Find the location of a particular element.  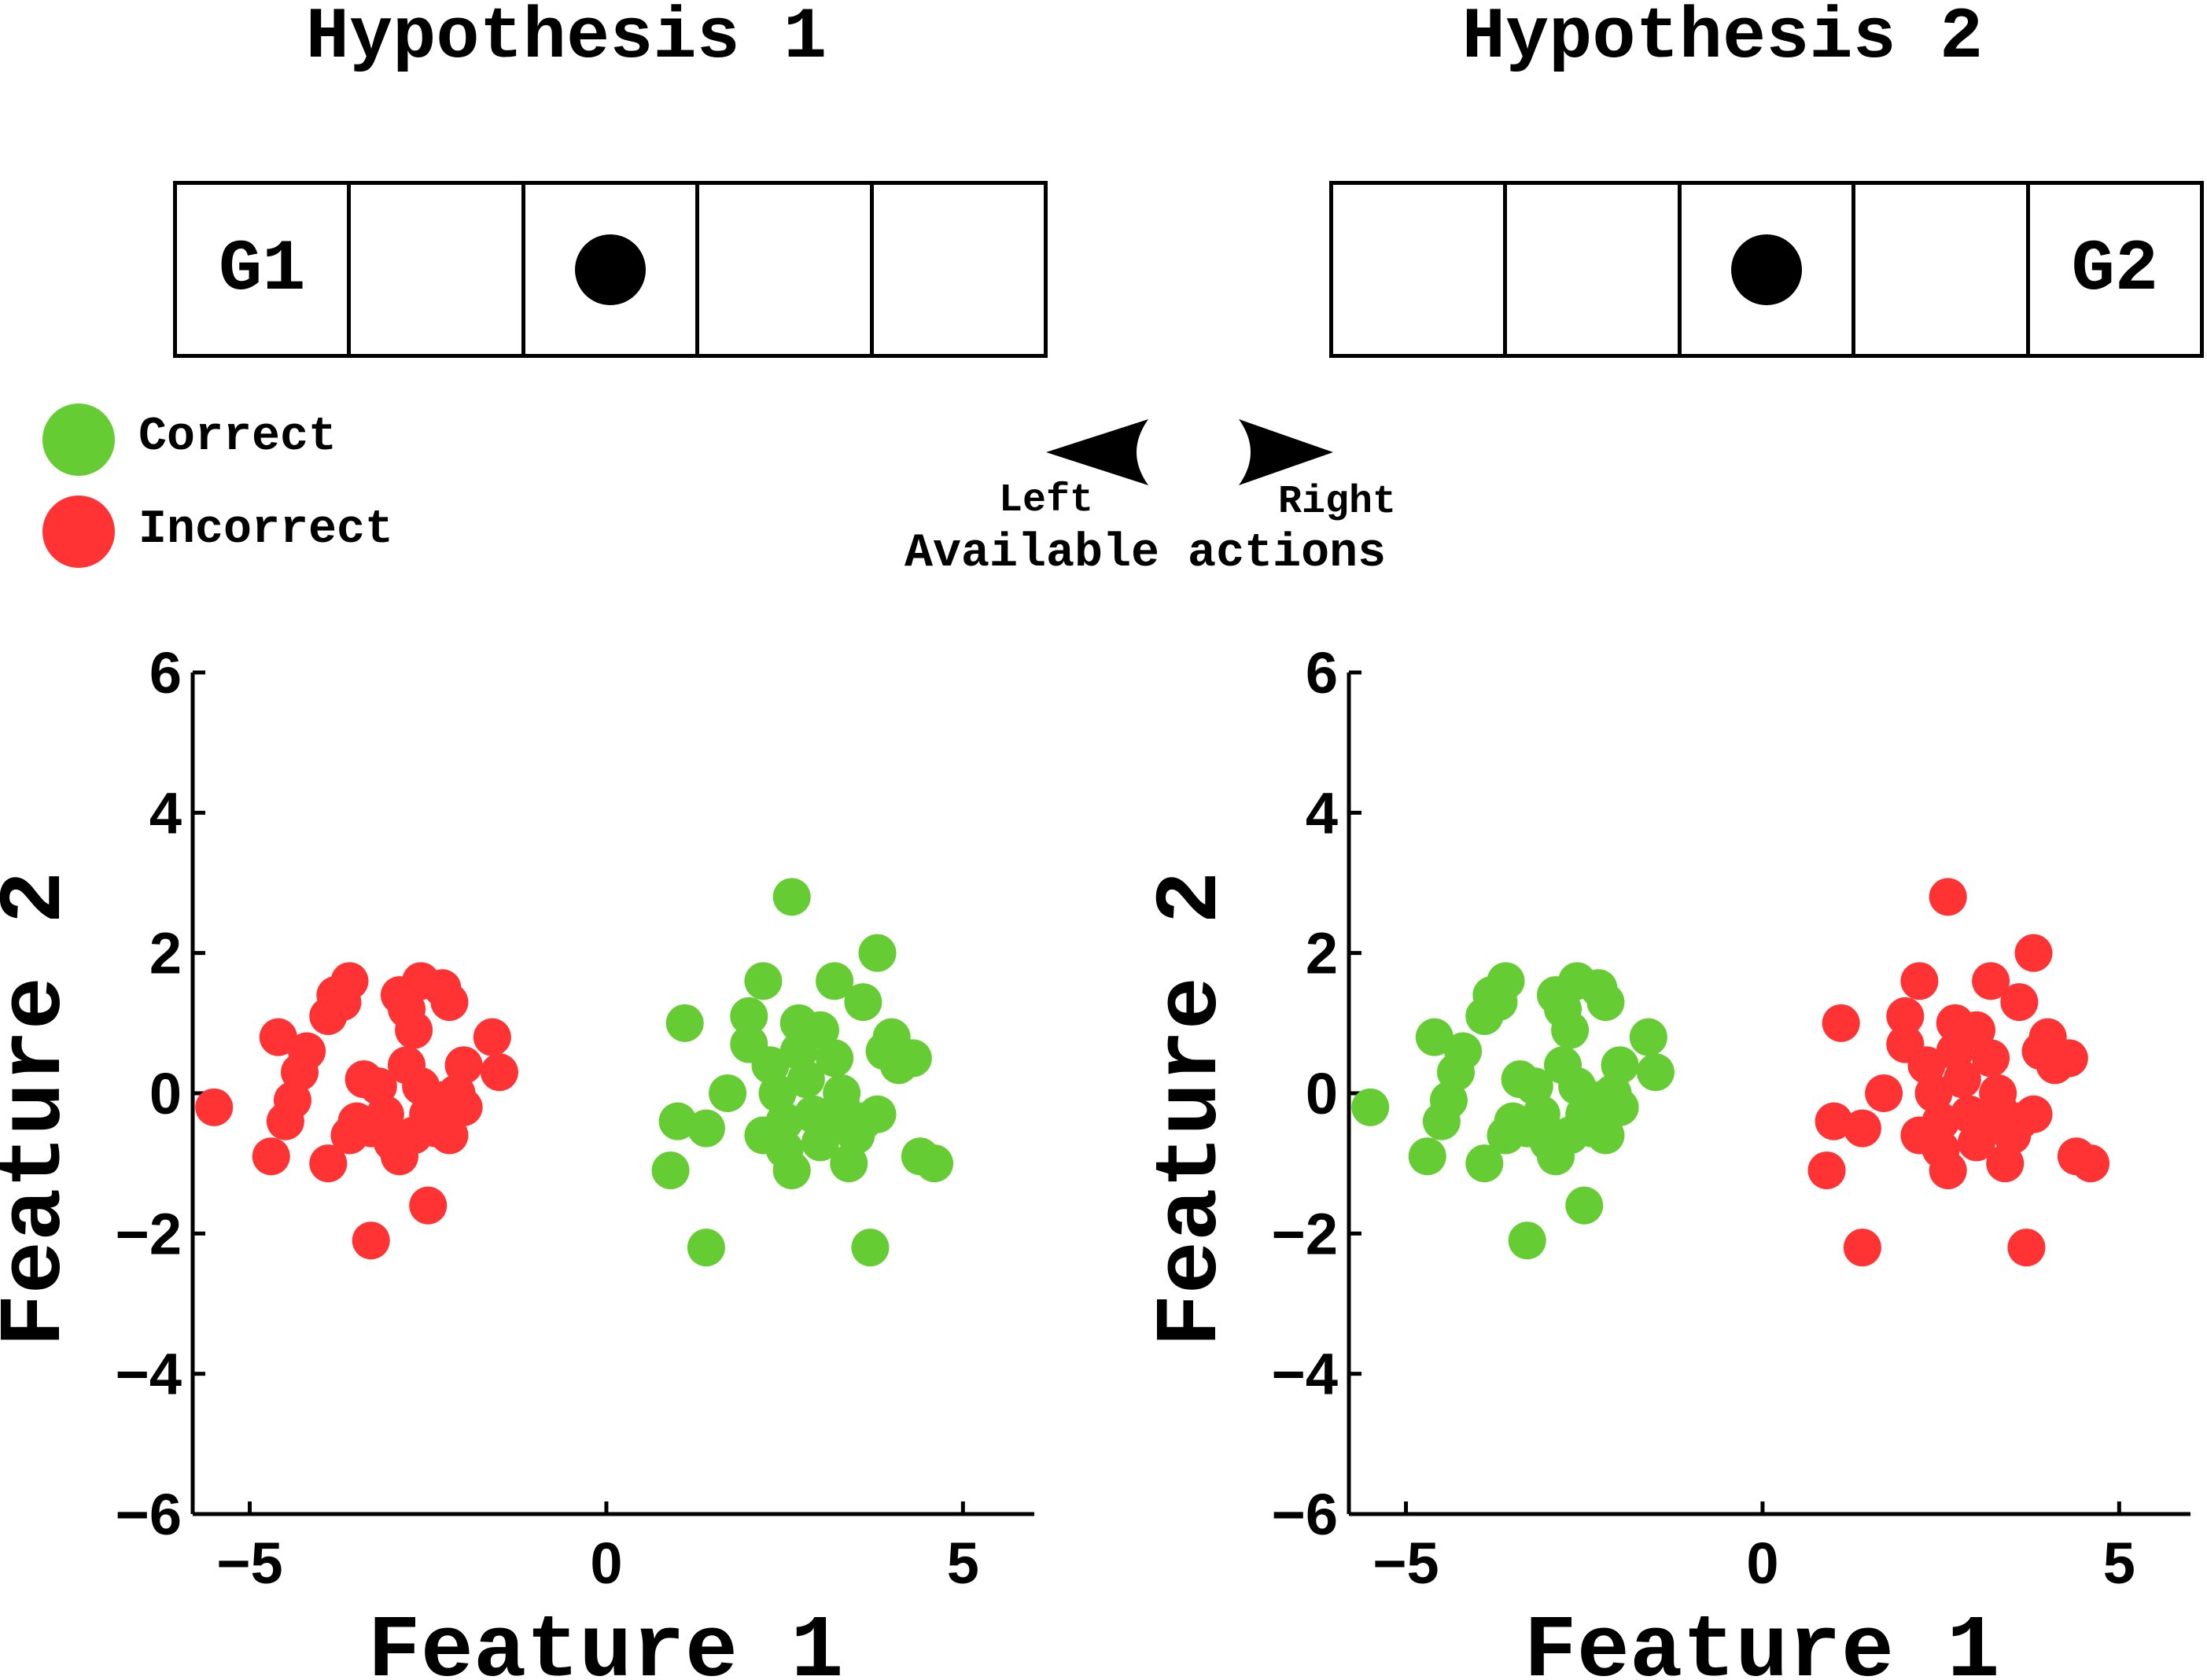

x-tick-label: −5 is located at coordinates (249, 1563).